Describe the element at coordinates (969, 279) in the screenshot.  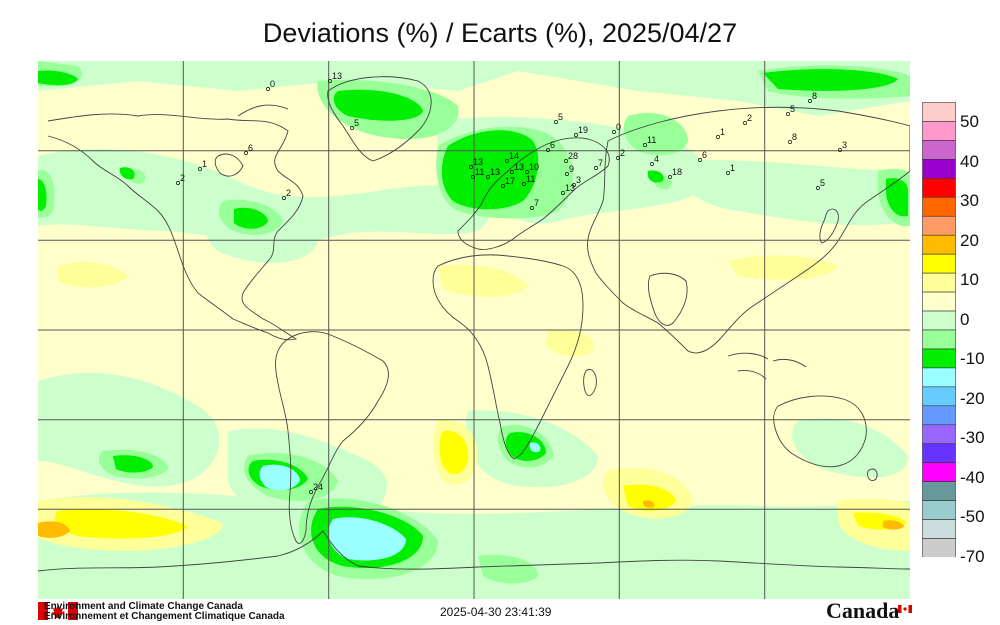
I see `legend-label: 10` at that location.